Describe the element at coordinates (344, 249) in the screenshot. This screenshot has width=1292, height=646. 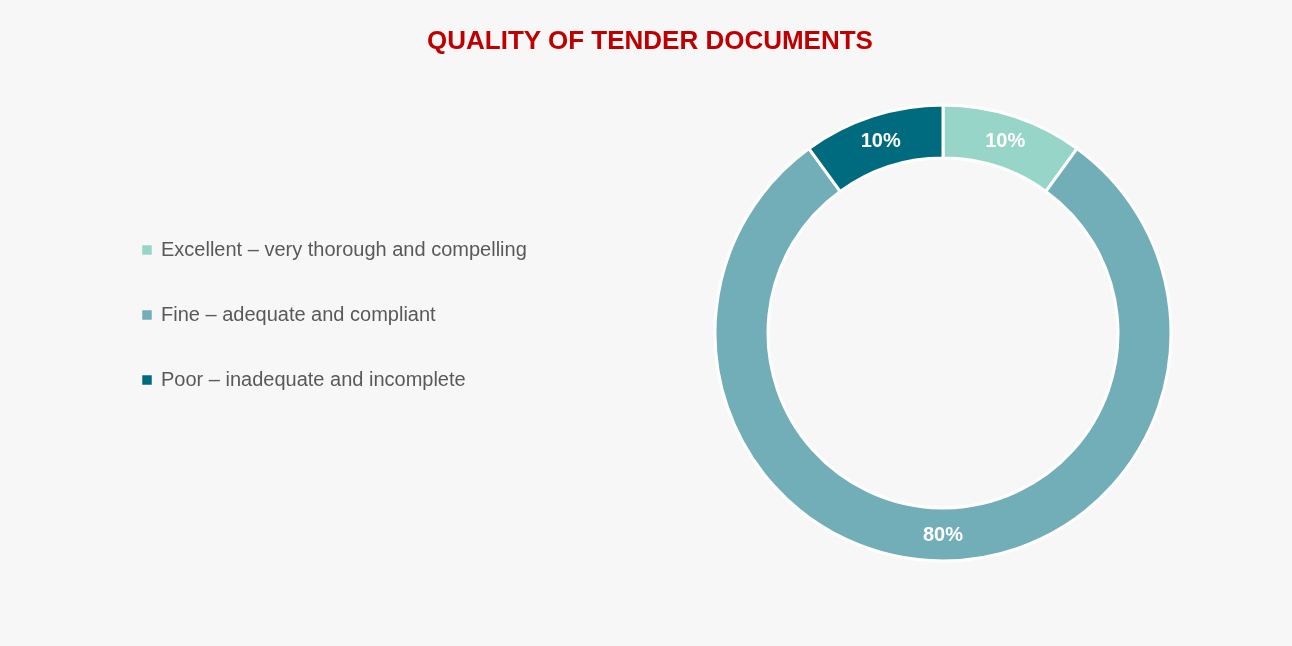
I see `legend-label: Excellent – very thorough and compelling` at that location.